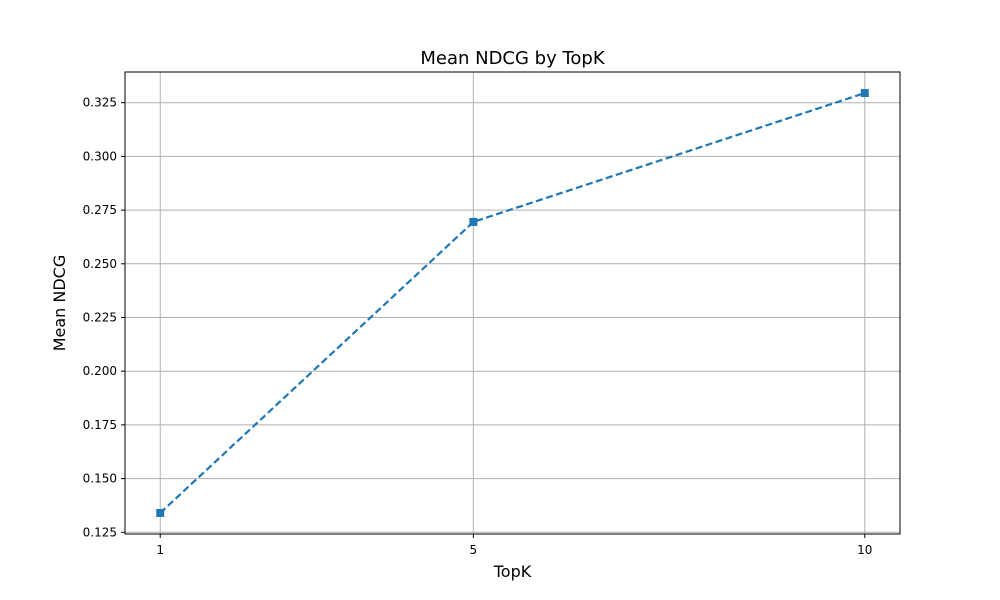 Image resolution: width=1000 pixels, height=600 pixels. Describe the element at coordinates (59, 303) in the screenshot. I see `y-axis-label: Mean NDCG` at that location.